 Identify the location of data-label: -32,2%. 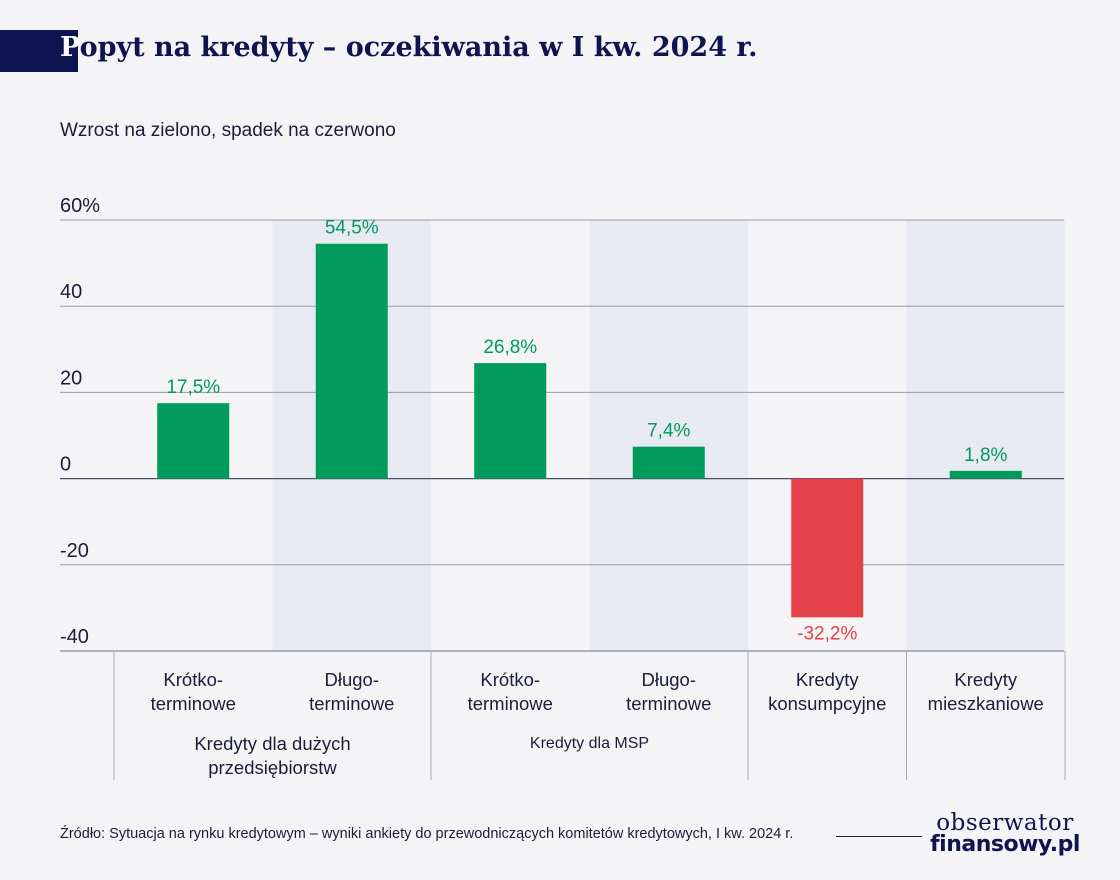
(827, 633).